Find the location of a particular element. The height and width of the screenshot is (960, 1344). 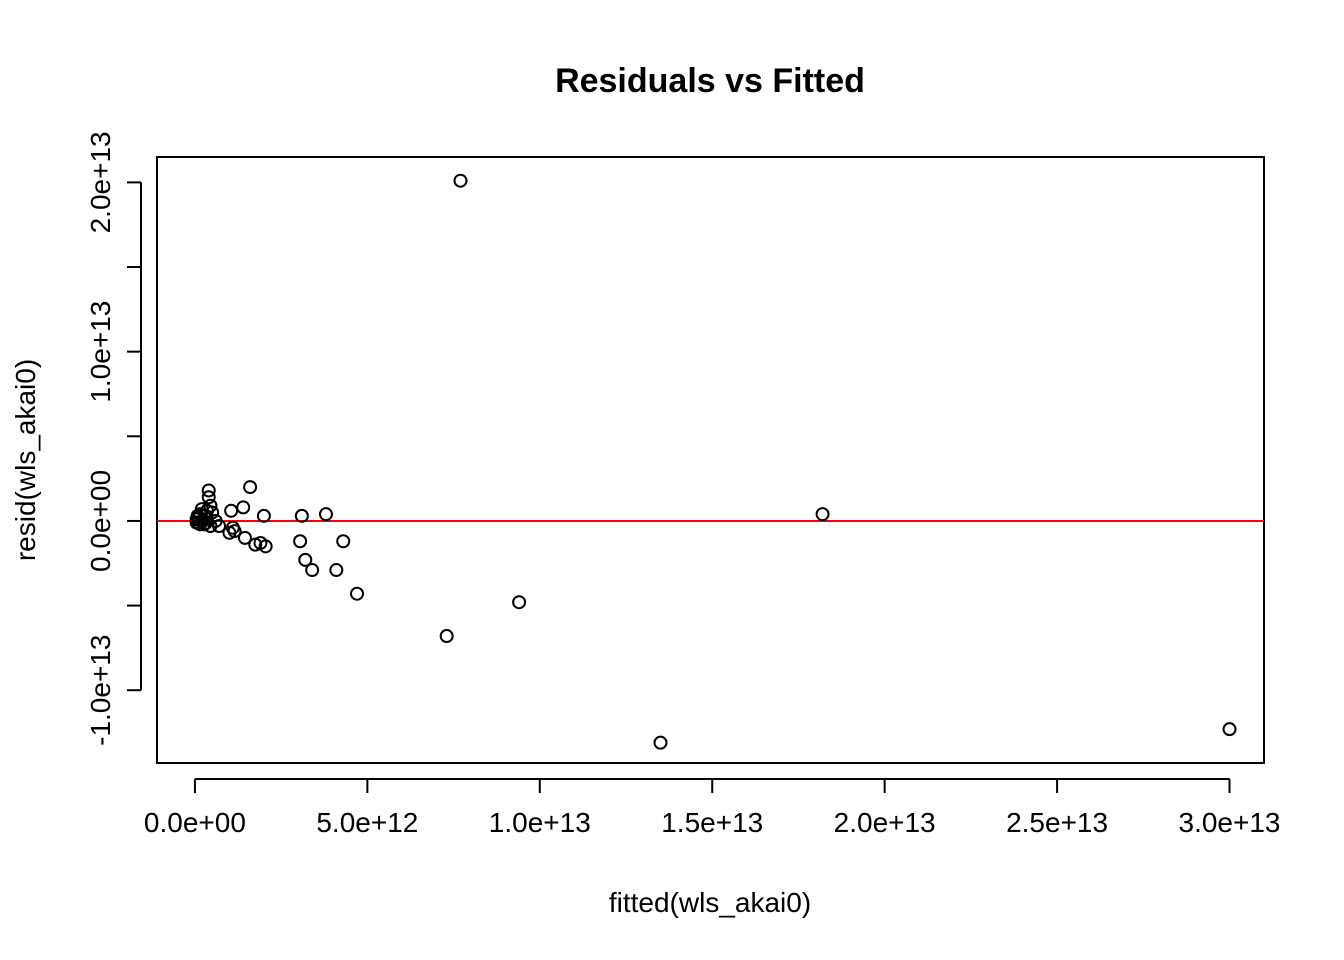

x-tick-label: 1.5e+13 is located at coordinates (712, 822).